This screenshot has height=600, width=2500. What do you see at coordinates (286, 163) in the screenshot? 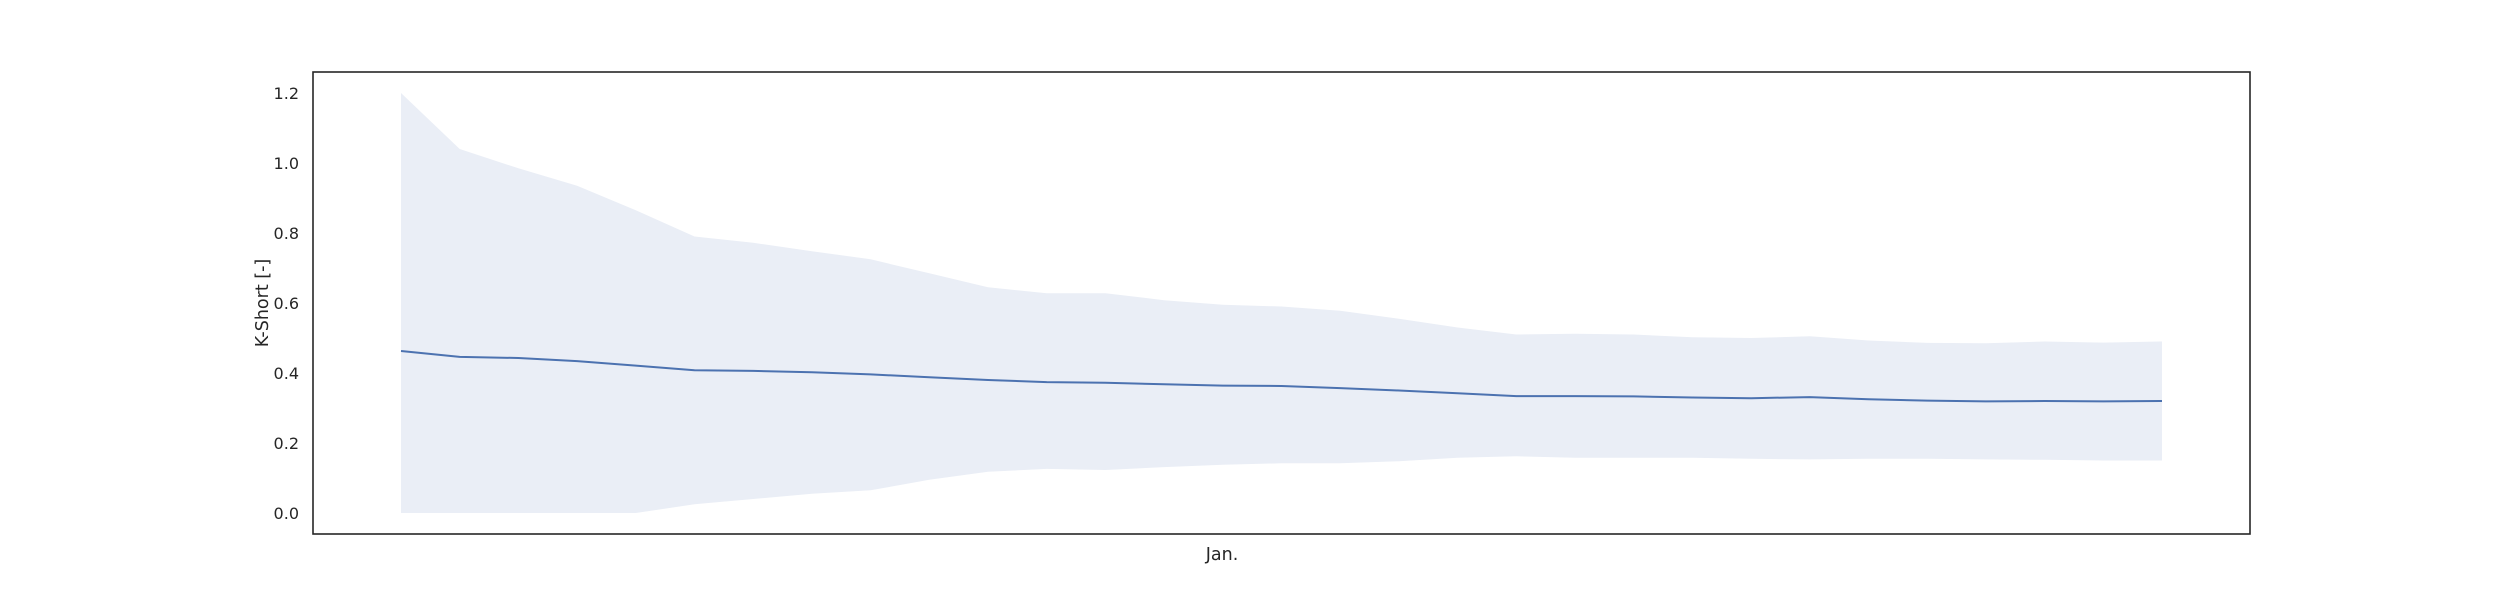
I see `y-tick-label: 1.0` at bounding box center [286, 163].